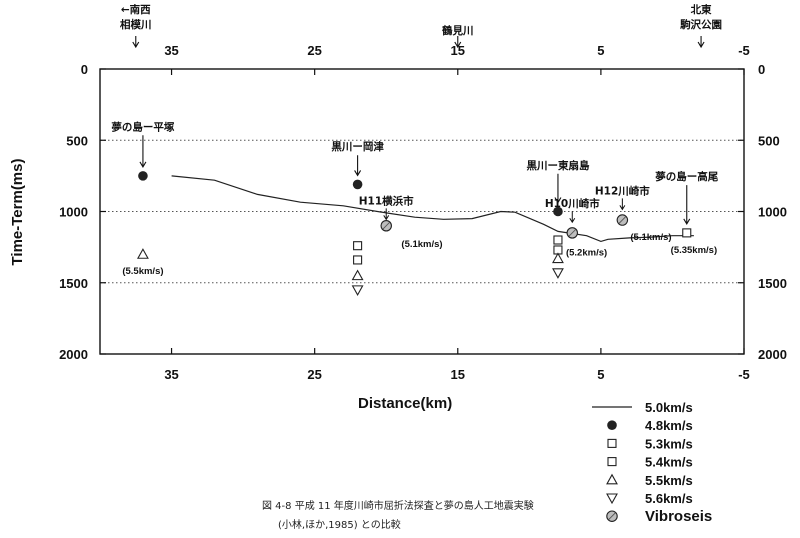 The width and height of the screenshot is (800, 538). I want to click on y-tick-labels-right: 0 500 1000 1500 2000, so click(772, 212).